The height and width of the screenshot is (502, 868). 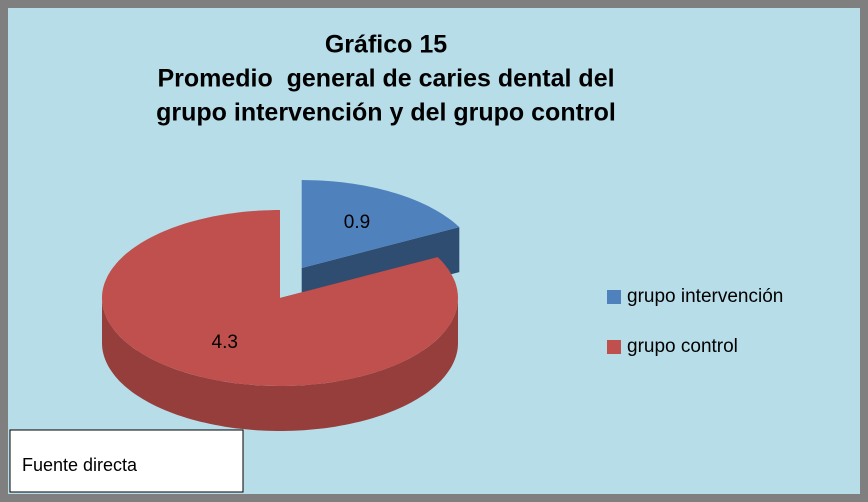 I want to click on slice-side, so click(x=280, y=364).